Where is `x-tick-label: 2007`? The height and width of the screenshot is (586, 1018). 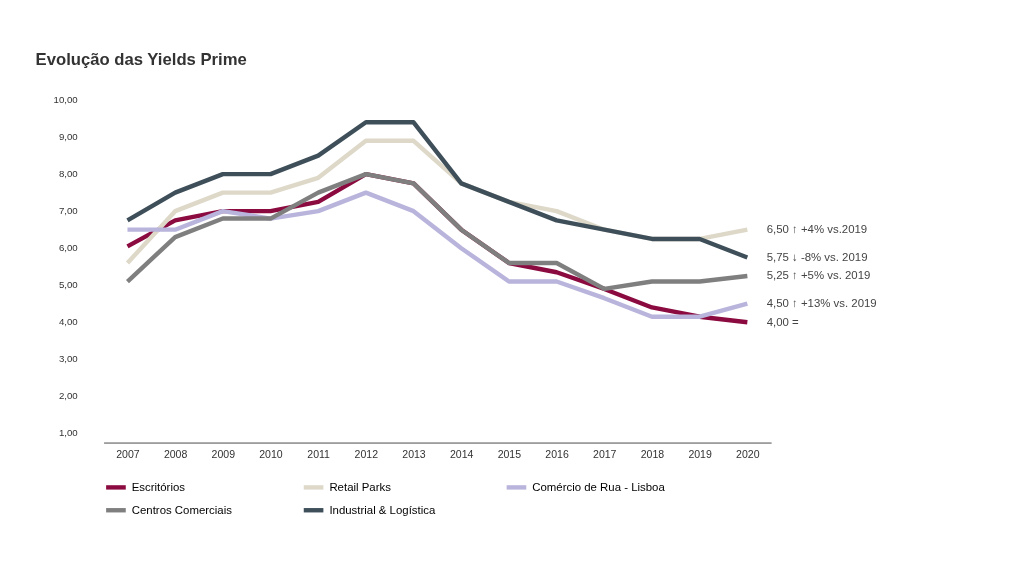 x-tick-label: 2007 is located at coordinates (128, 453).